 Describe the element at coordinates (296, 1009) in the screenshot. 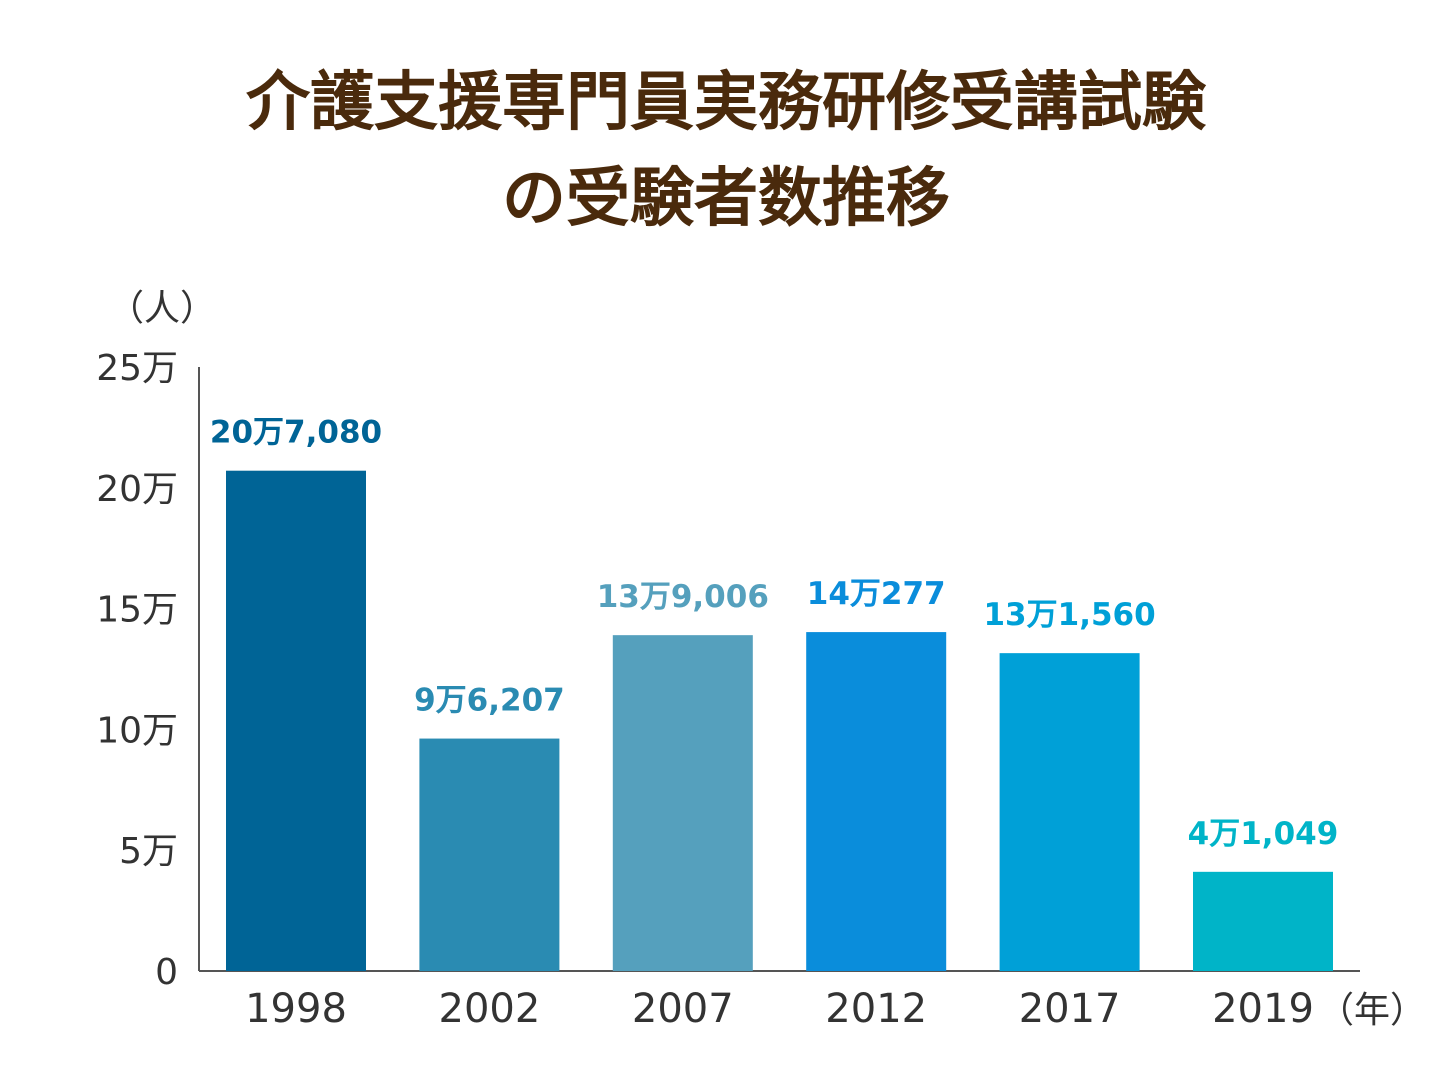

I see `x-tick-label-1998: 1998` at that location.